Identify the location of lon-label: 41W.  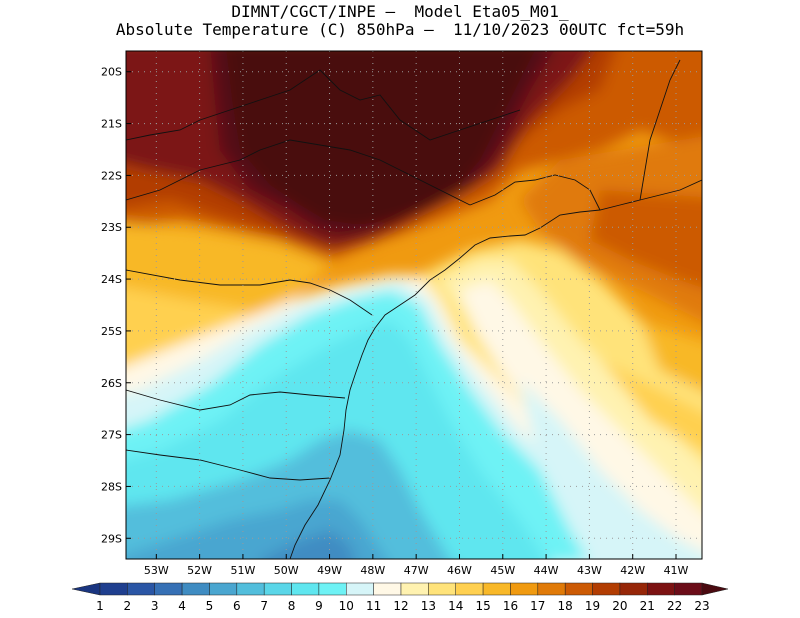
(676, 570).